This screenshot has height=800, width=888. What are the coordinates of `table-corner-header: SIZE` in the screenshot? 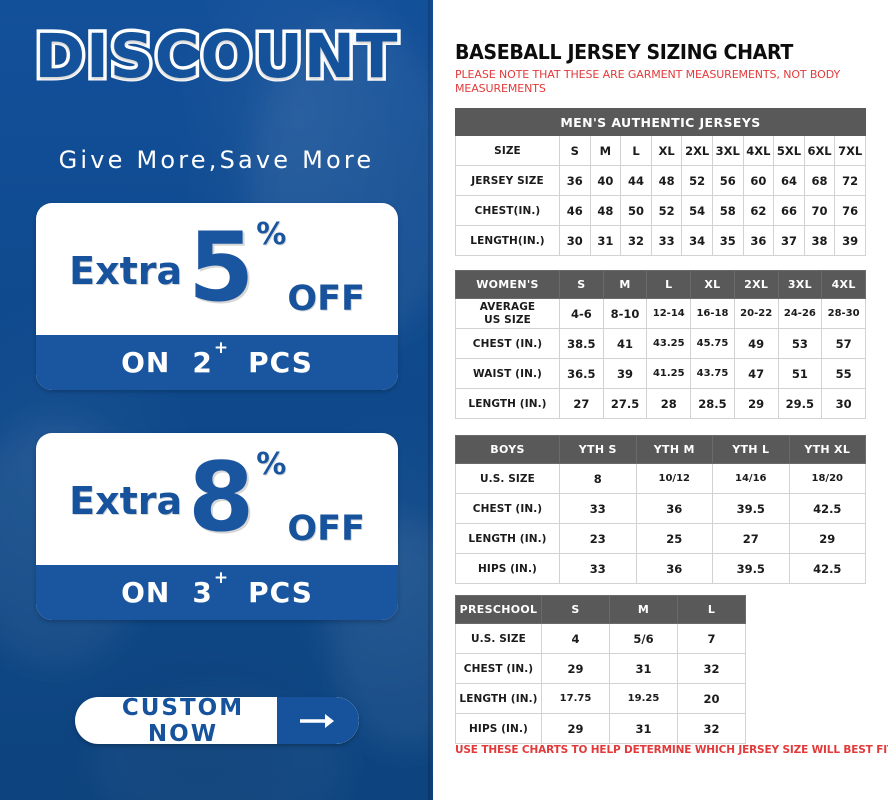 It's located at (507, 150).